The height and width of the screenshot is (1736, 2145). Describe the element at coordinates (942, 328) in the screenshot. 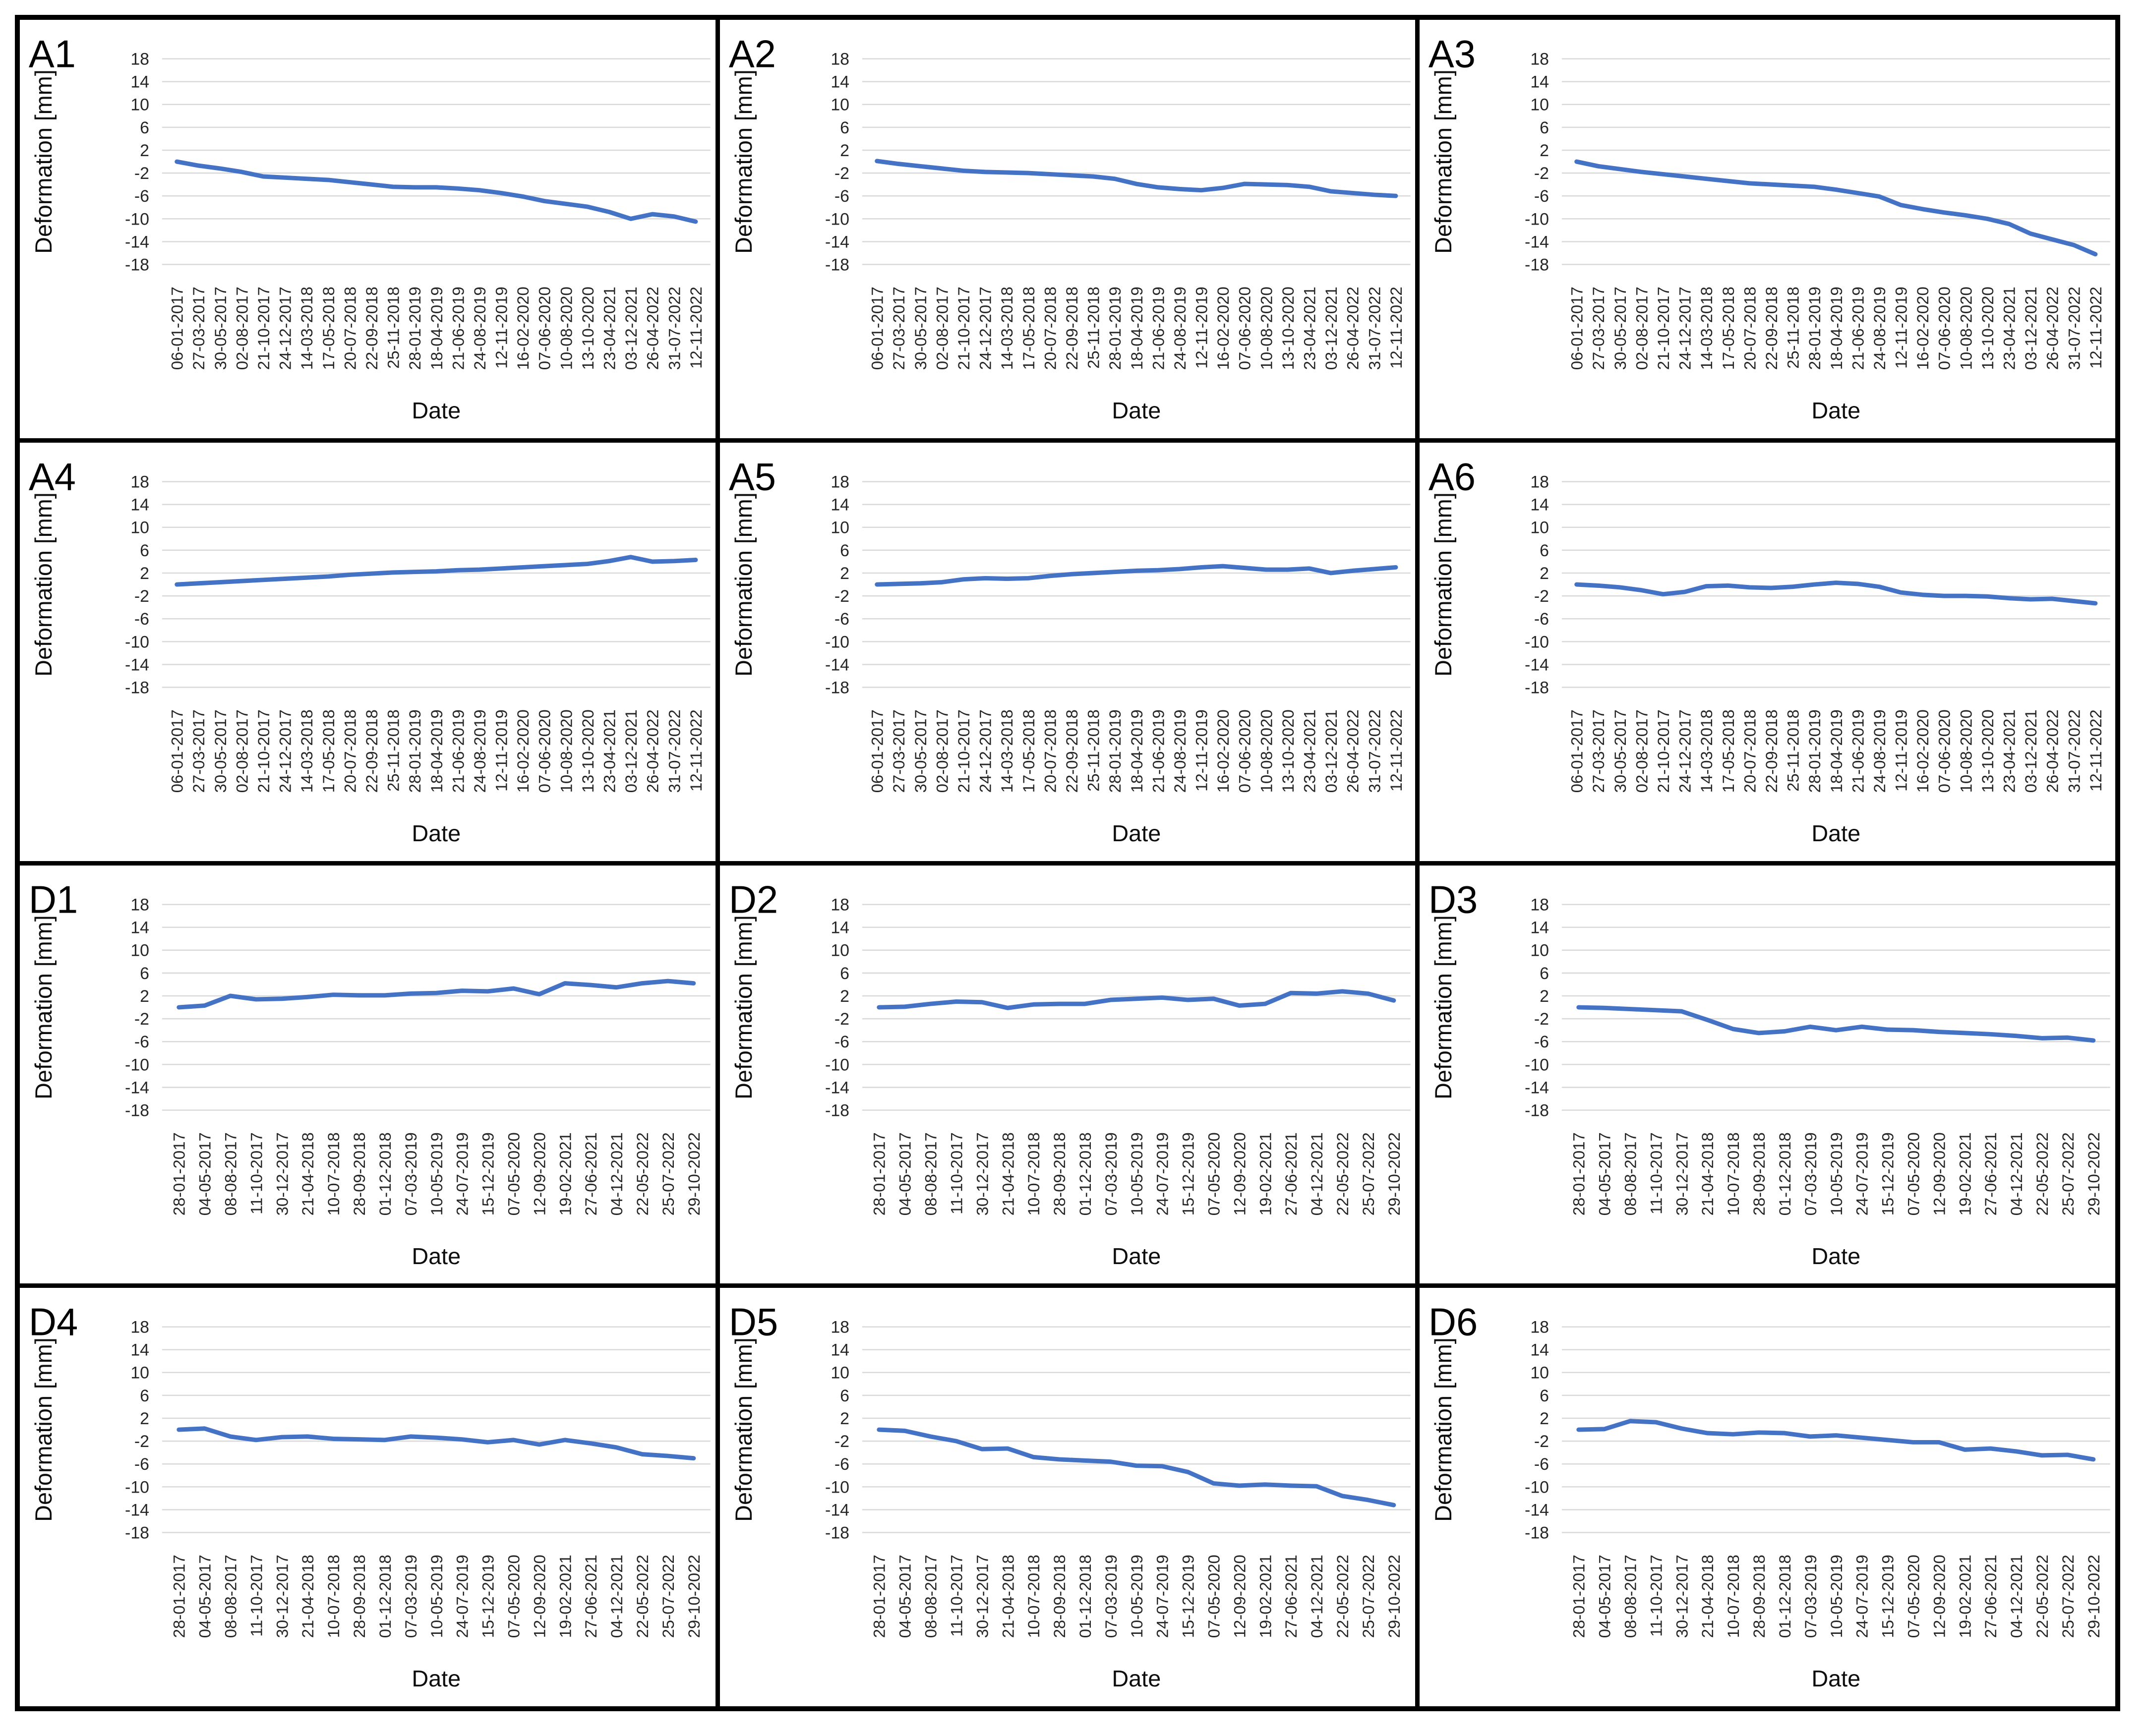

I see `x-tick-label: 02-08-2017` at that location.